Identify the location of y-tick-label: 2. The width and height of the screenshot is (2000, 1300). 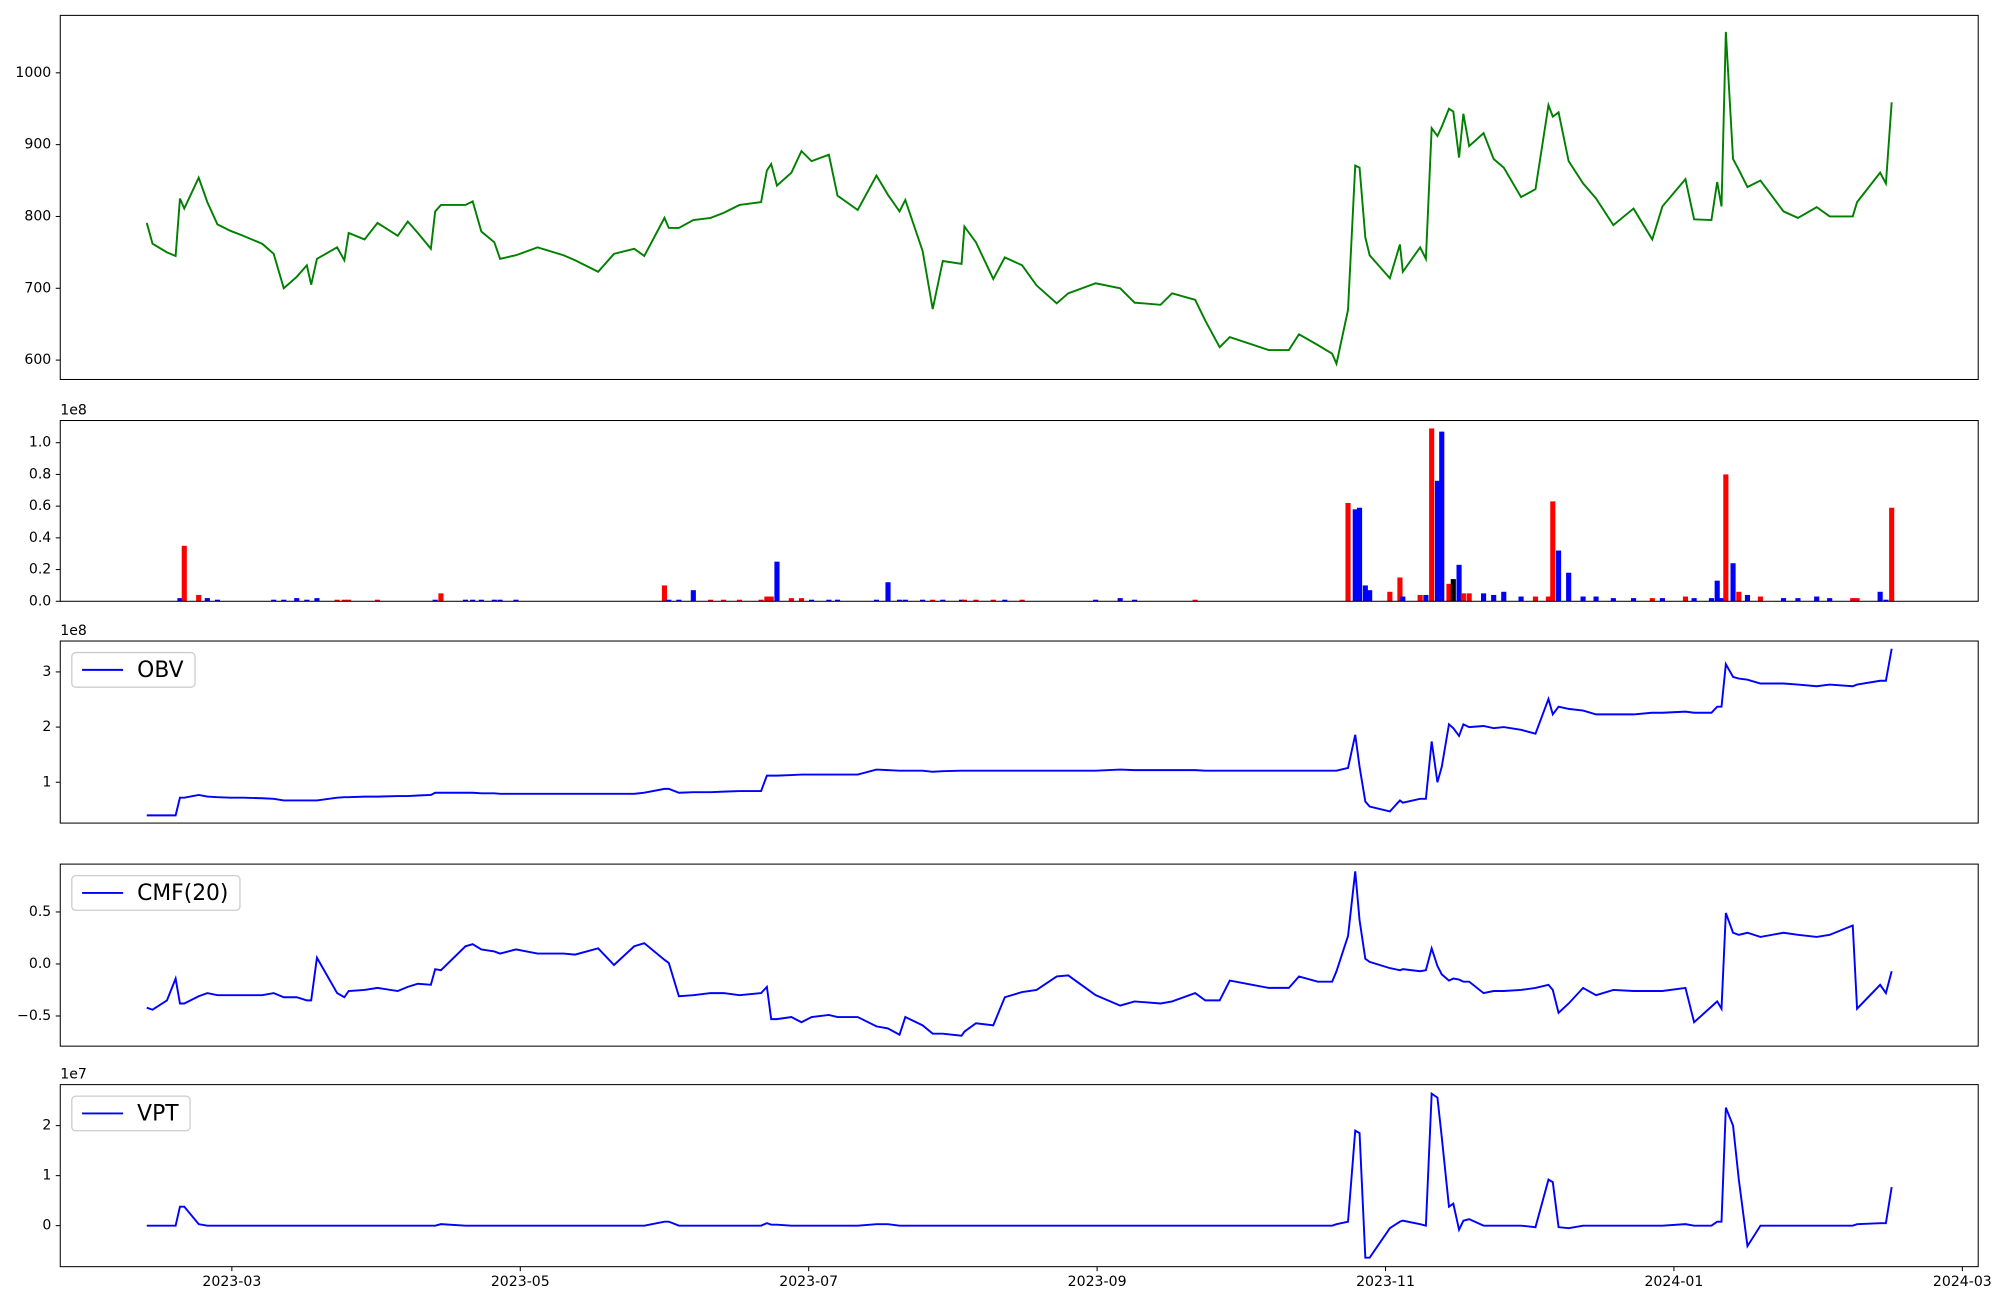
(46, 727).